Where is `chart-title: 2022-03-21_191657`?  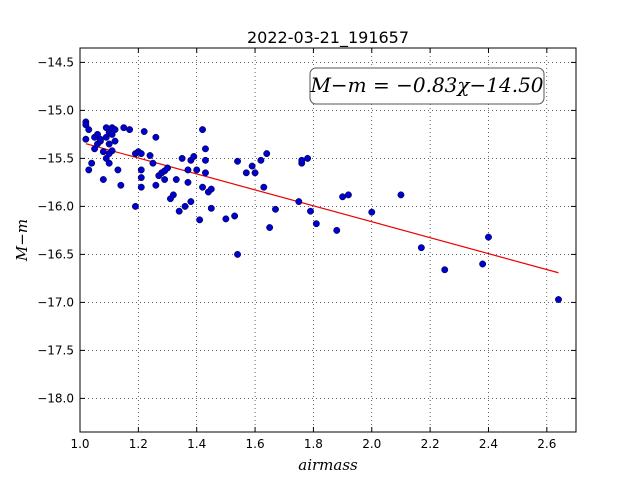
chart-title: 2022-03-21_191657 is located at coordinates (328, 38).